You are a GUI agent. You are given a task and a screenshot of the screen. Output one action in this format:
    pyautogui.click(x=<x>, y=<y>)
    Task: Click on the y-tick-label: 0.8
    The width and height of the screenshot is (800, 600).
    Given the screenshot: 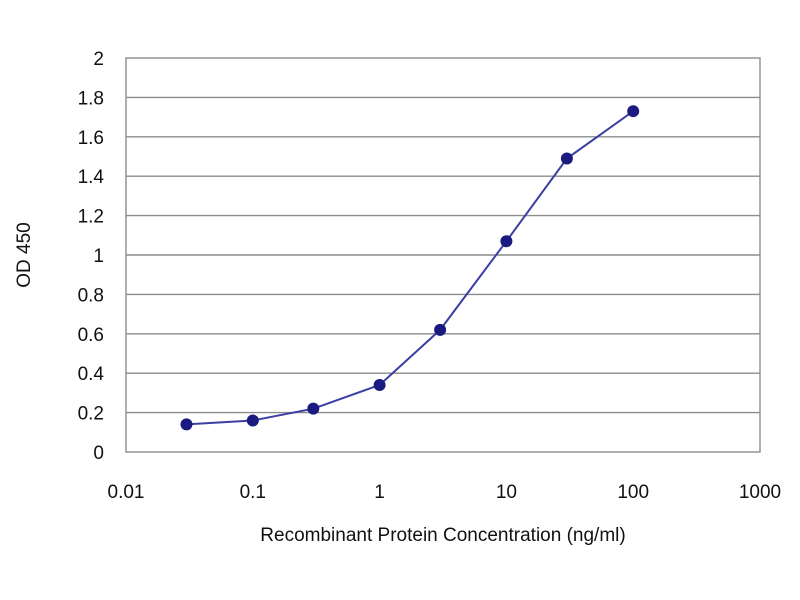 What is the action you would take?
    pyautogui.click(x=91, y=295)
    